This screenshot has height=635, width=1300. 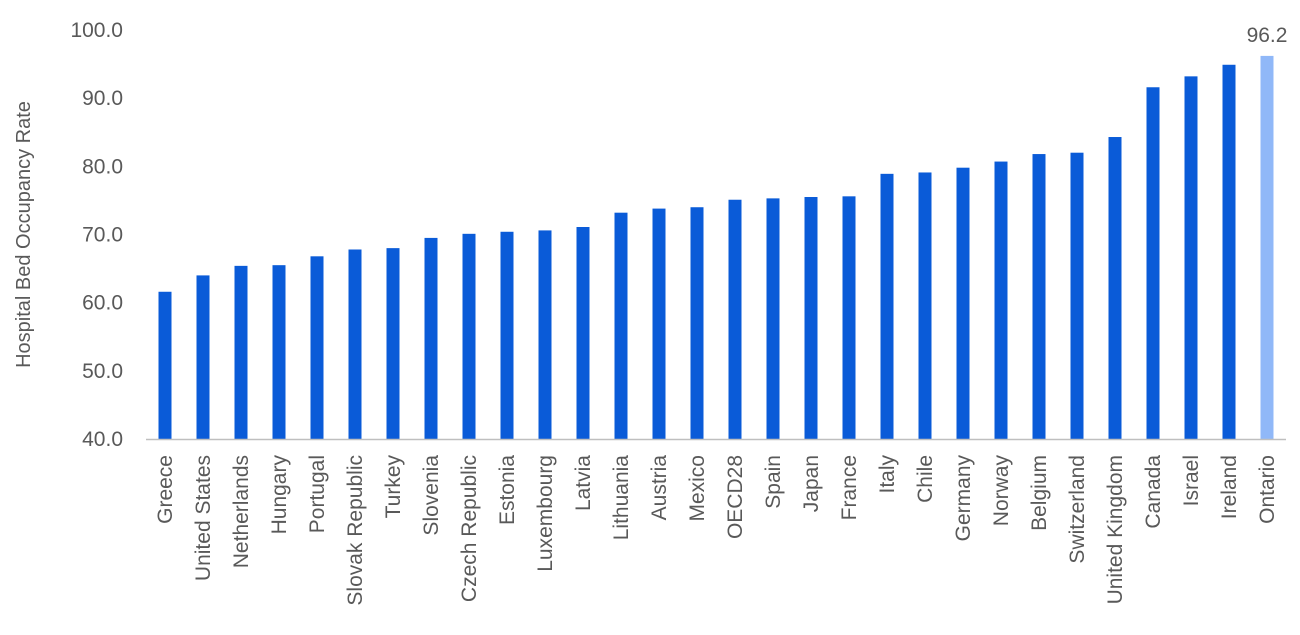 What do you see at coordinates (1001, 300) in the screenshot?
I see `bar-norway` at bounding box center [1001, 300].